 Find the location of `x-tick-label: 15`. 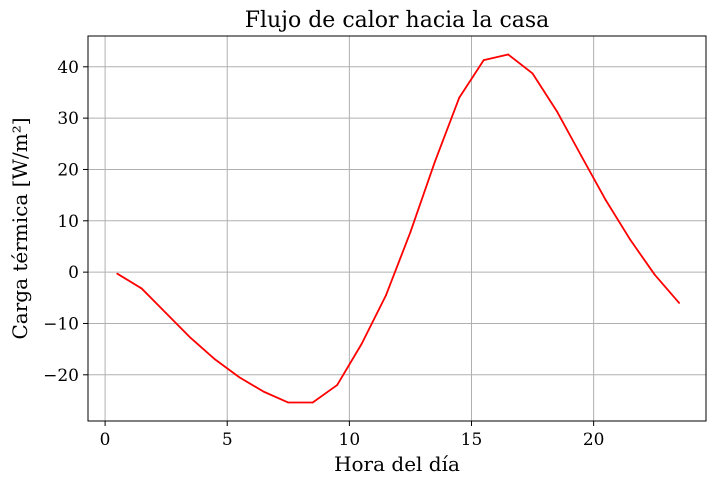

x-tick-label: 15 is located at coordinates (472, 440).